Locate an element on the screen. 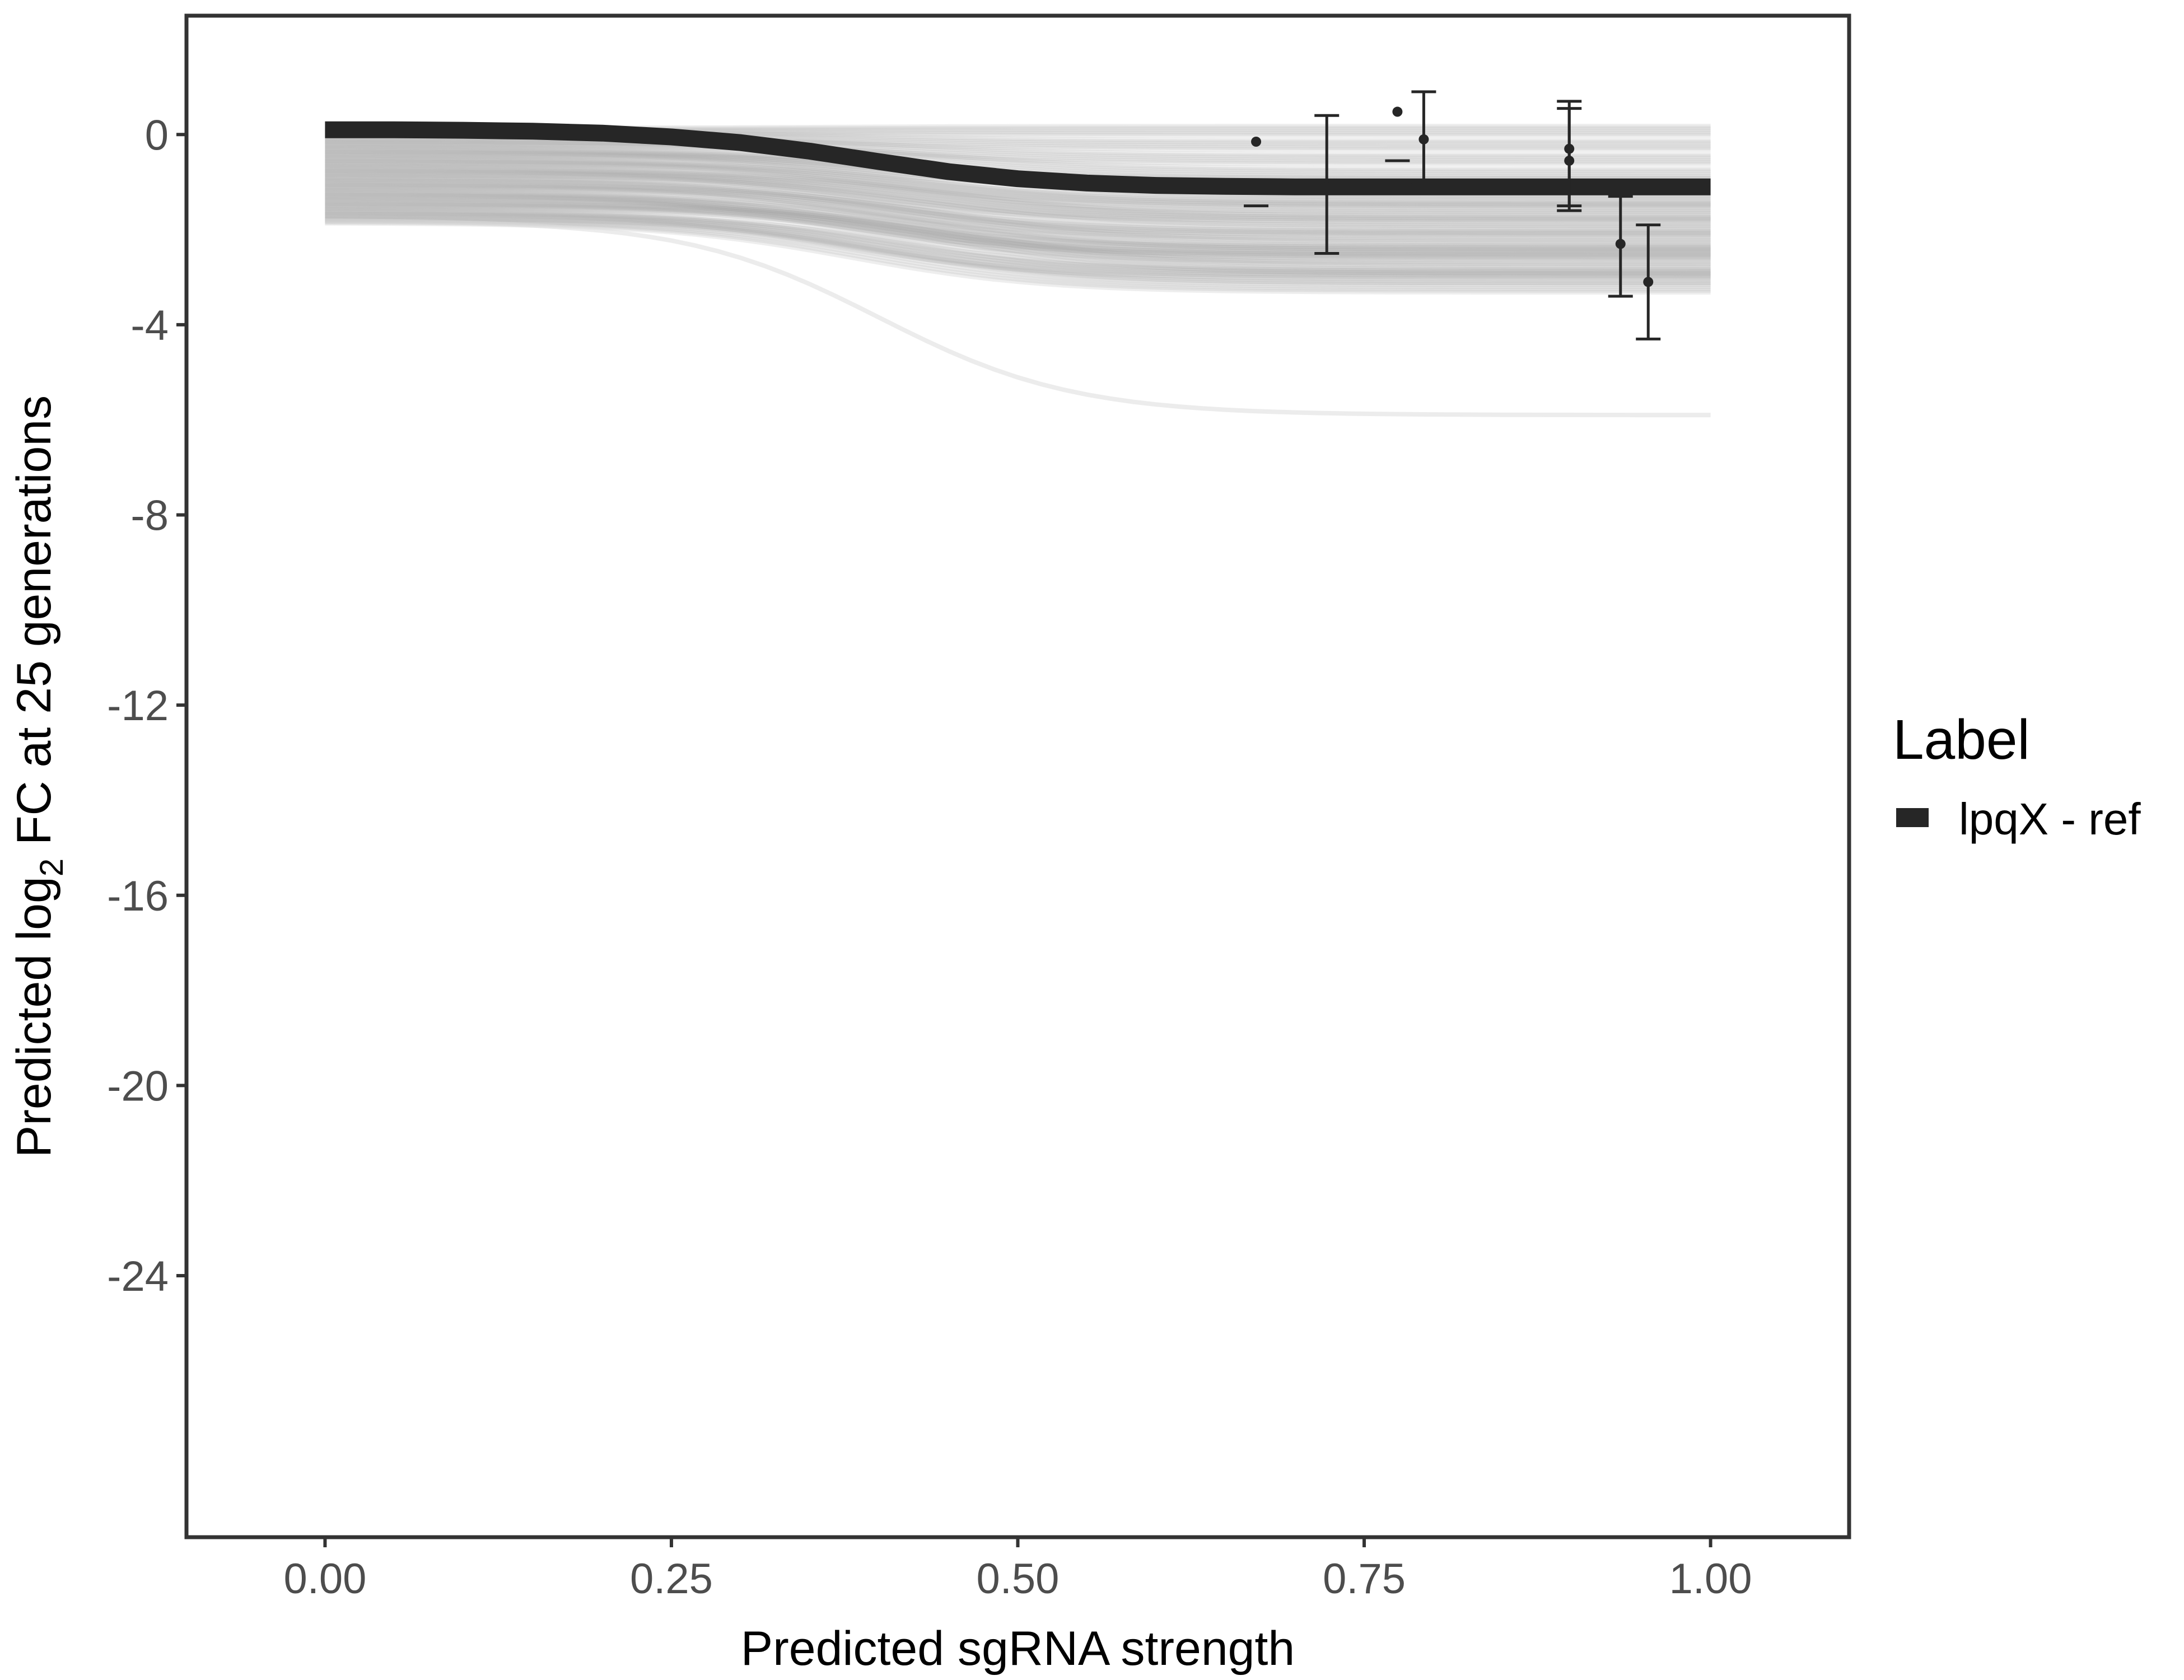  y-tick-label: 0 is located at coordinates (157, 135).